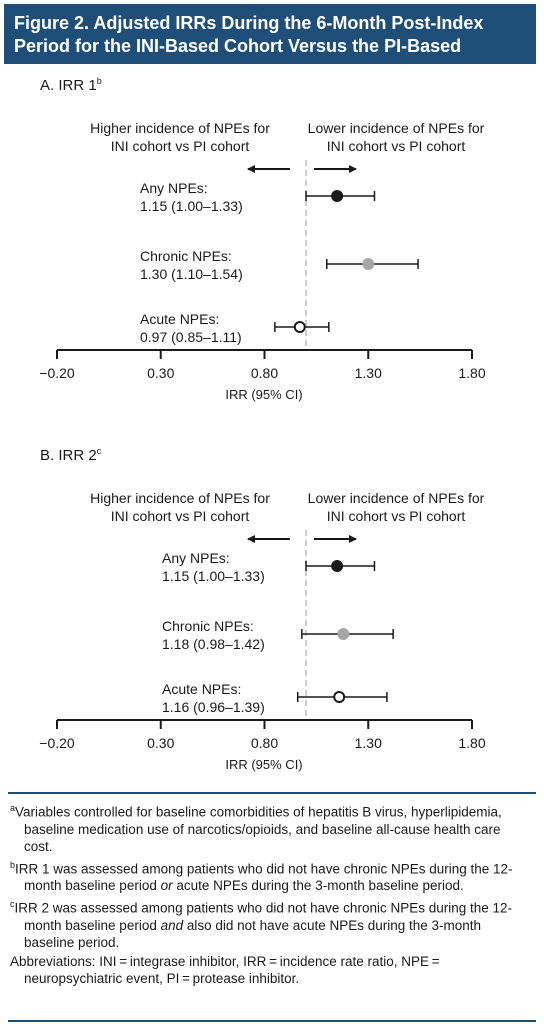 This screenshot has width=544, height=1024. What do you see at coordinates (180, 146) in the screenshot?
I see `panel-a-higher-label-line2: INI cohort vs PI cohort` at bounding box center [180, 146].